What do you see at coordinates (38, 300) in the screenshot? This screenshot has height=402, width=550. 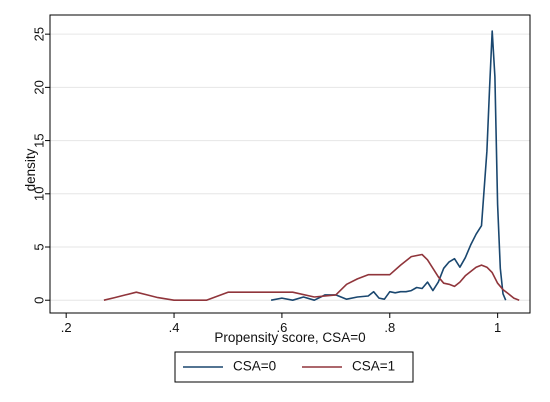 I see `y-tick-label: 0` at bounding box center [38, 300].